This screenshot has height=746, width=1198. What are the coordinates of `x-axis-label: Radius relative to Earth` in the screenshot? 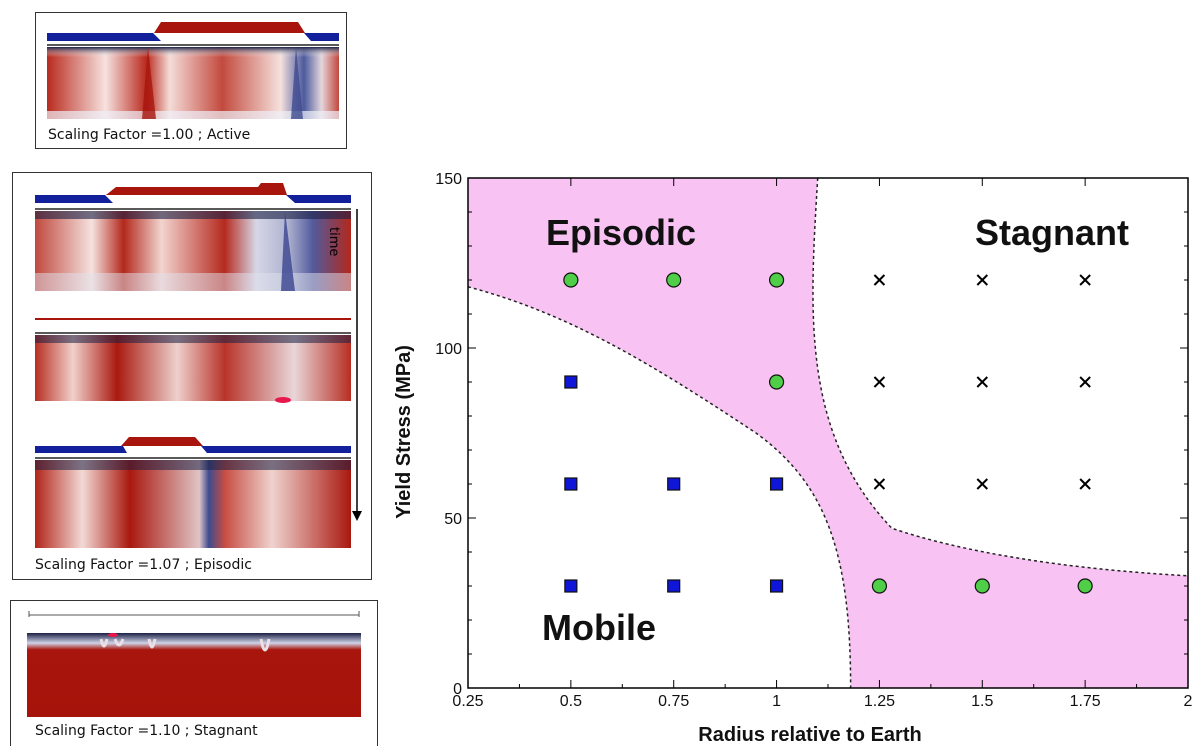 It's located at (809, 735).